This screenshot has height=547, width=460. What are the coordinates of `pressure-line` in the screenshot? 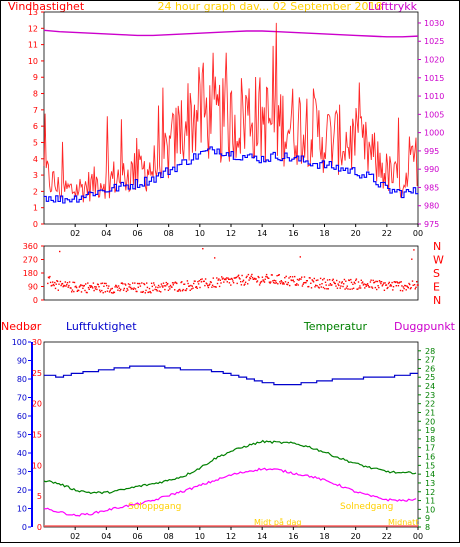 It's located at (231, 33).